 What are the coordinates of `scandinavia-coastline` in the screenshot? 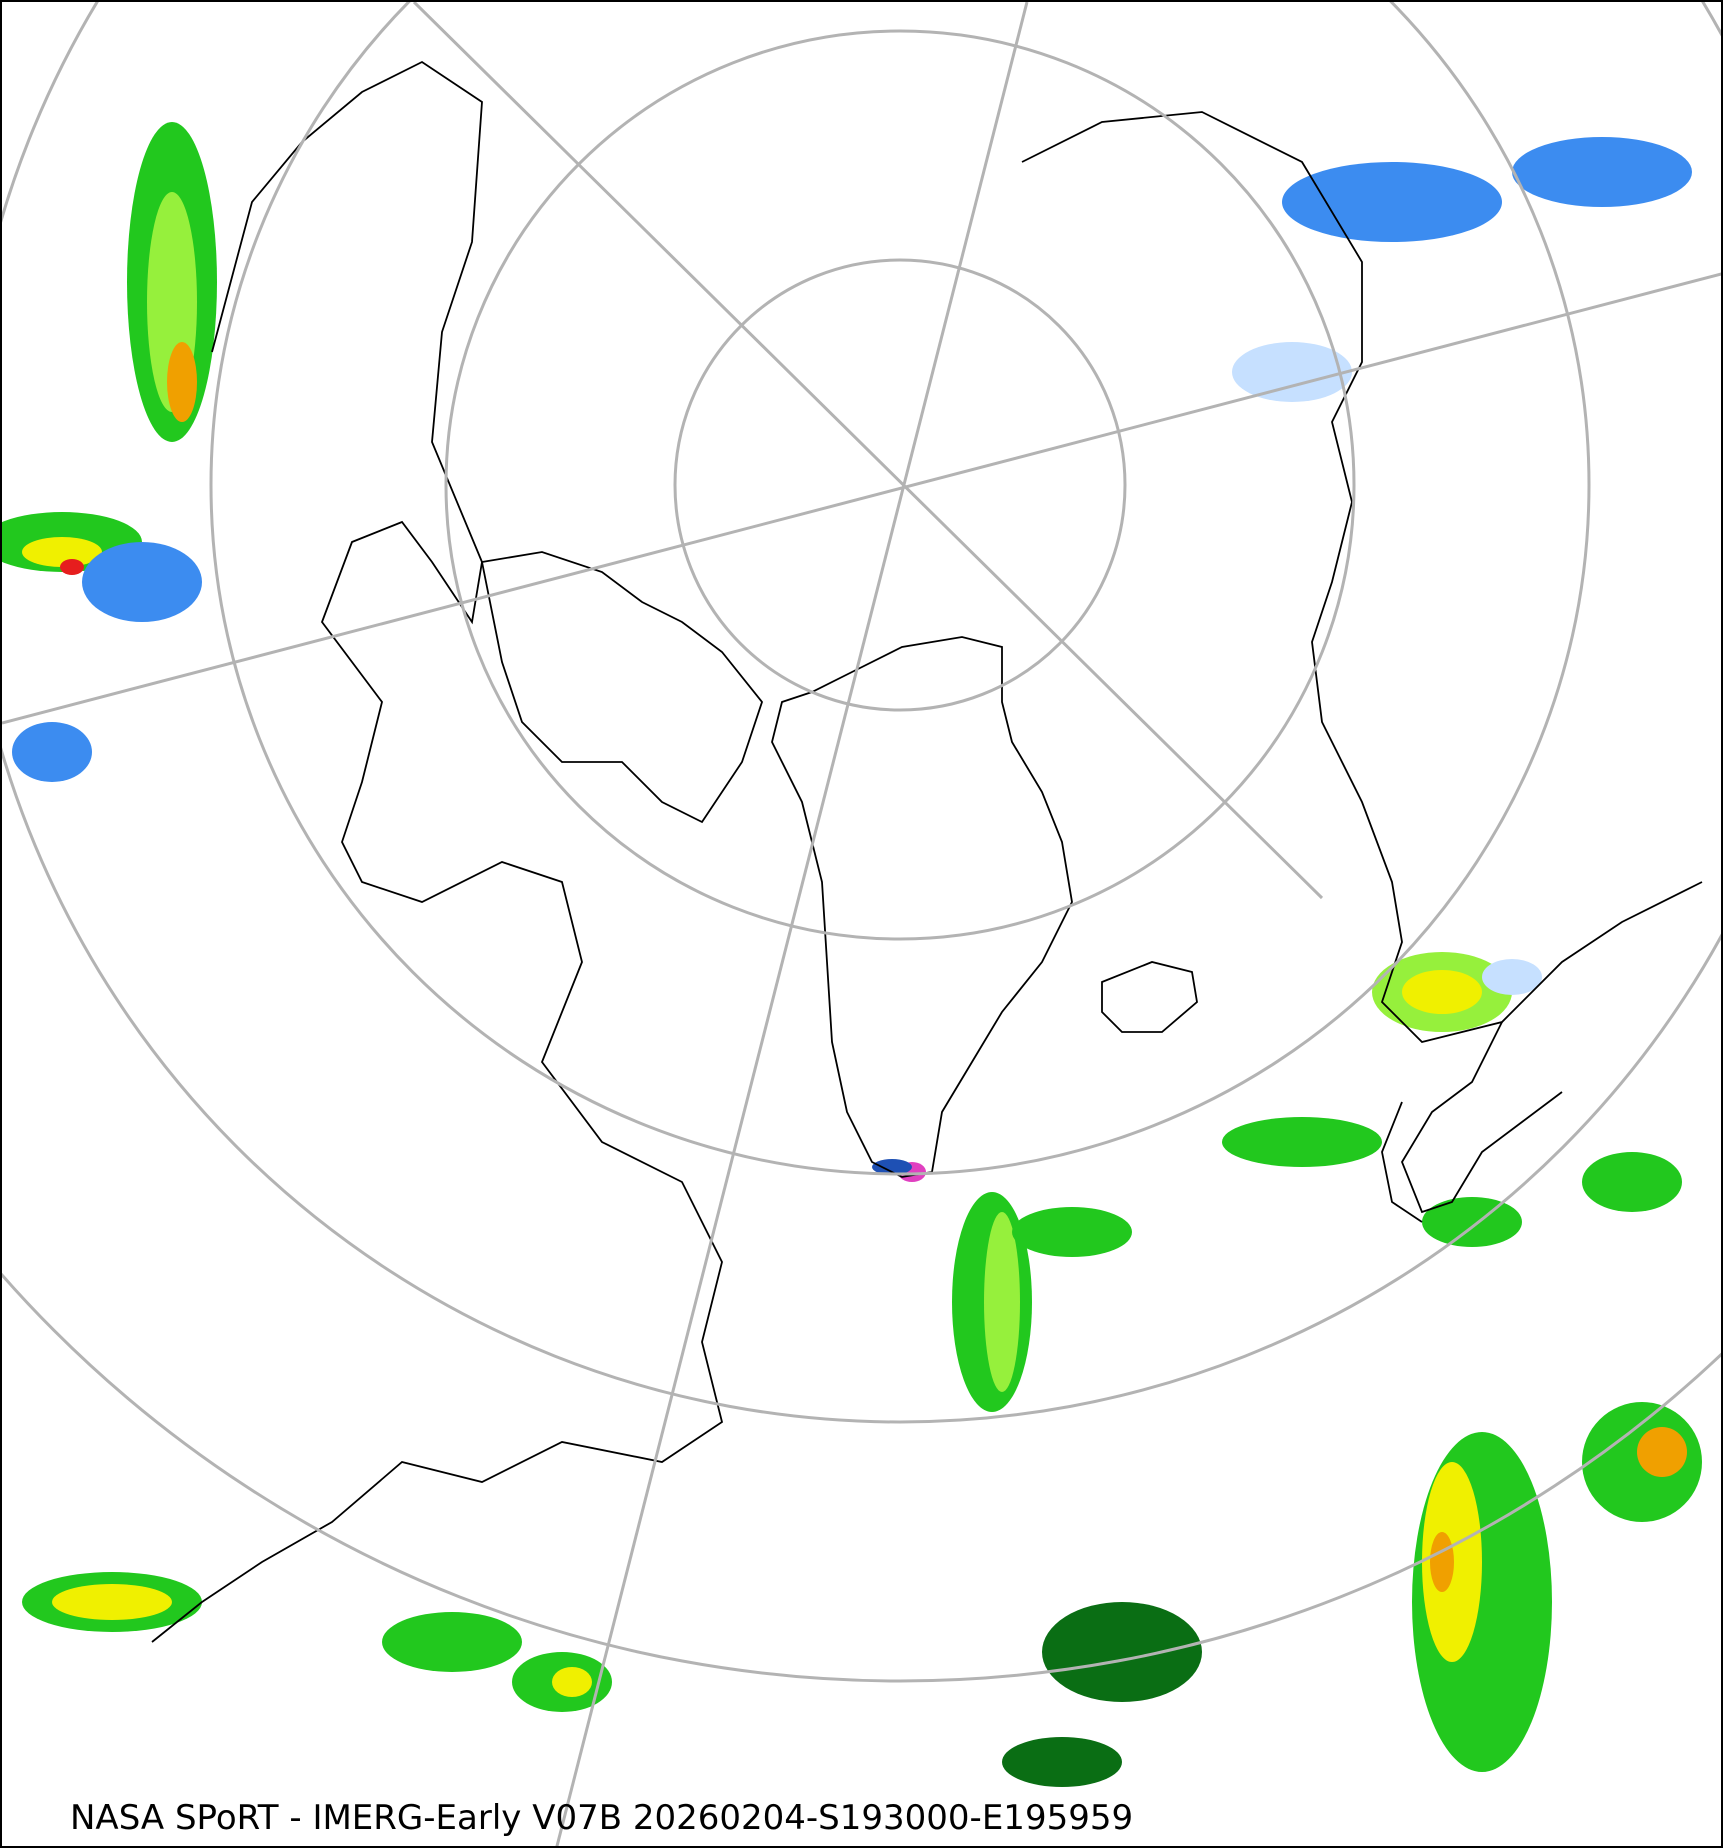 It's located at (1481, 1117).